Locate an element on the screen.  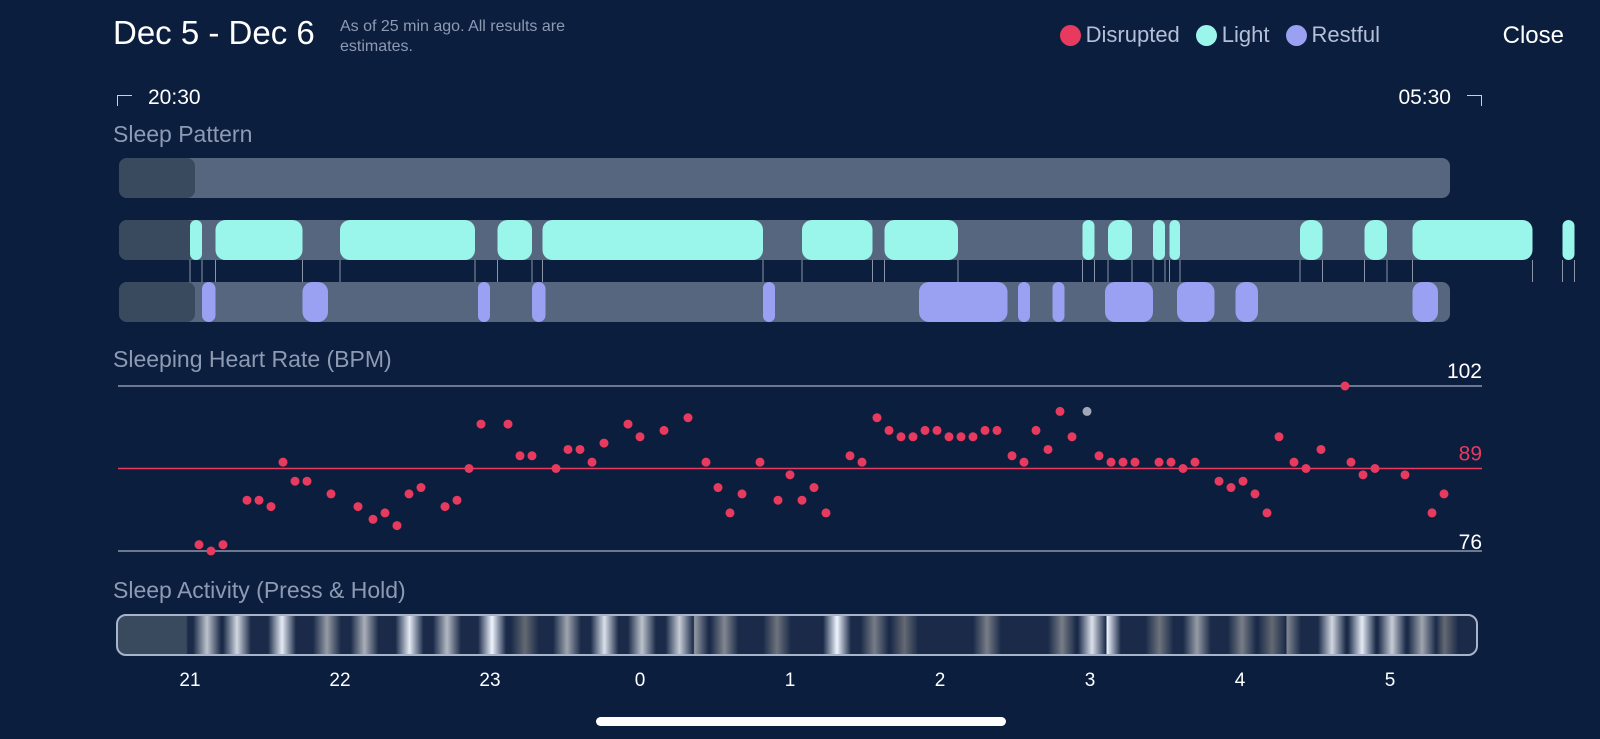
x-tick: 22 is located at coordinates (340, 680).